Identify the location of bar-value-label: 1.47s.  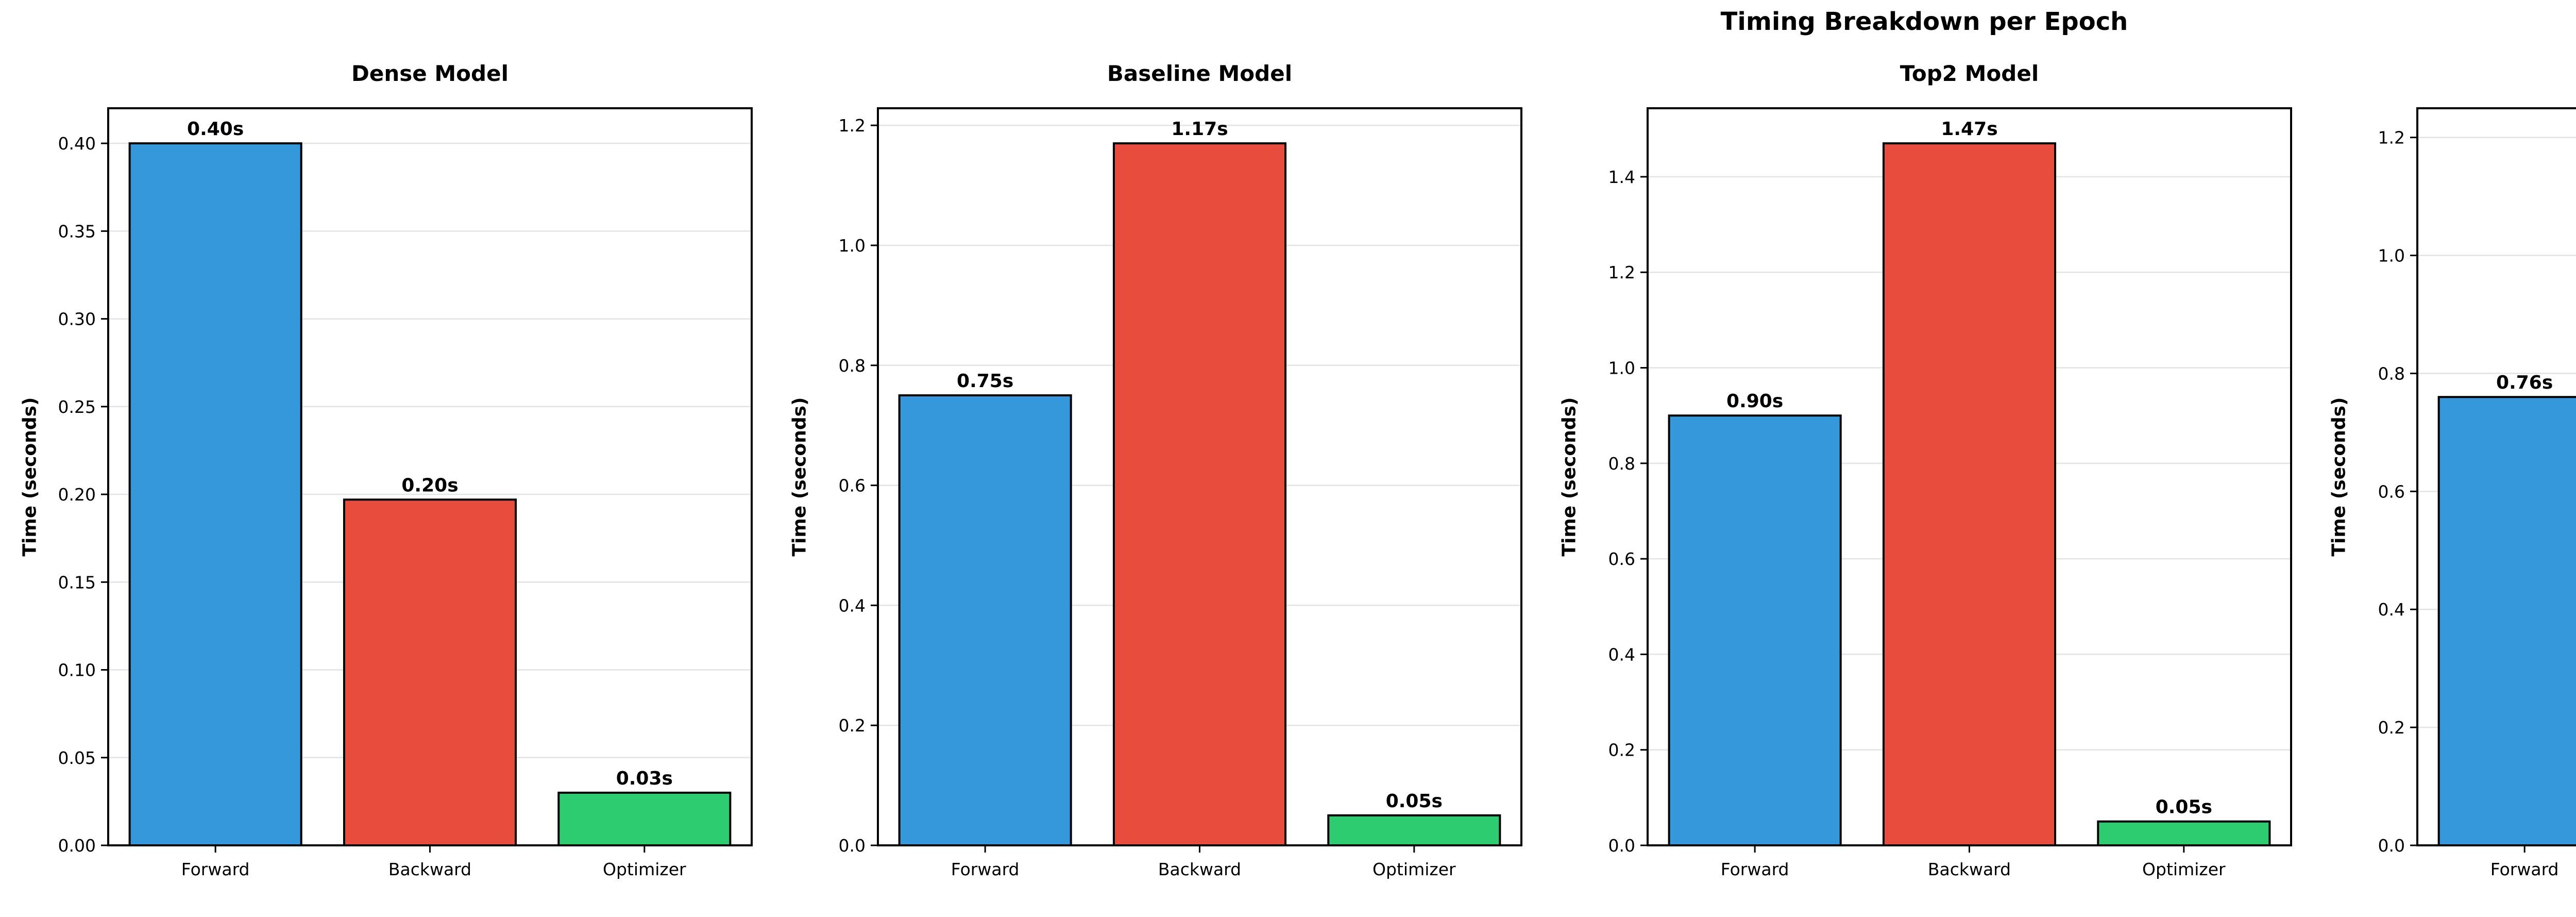
(1969, 129).